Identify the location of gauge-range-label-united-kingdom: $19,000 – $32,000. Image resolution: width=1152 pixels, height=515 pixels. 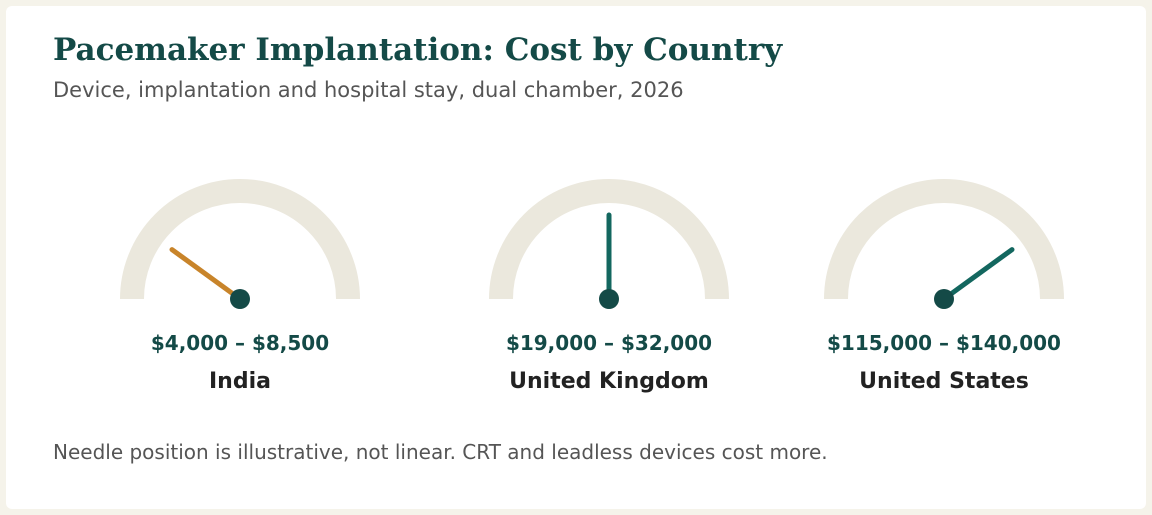
(609, 343).